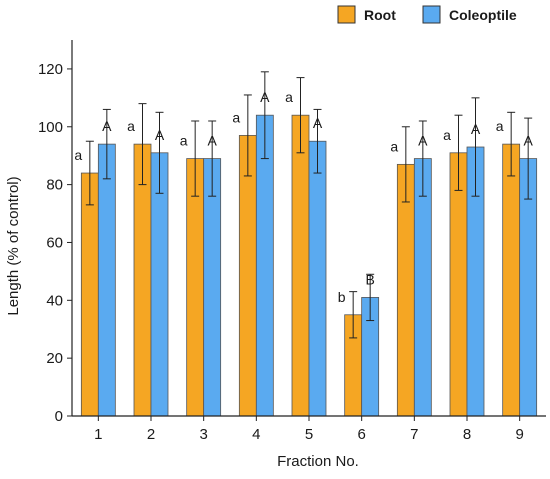  I want to click on significance-label-coleoptile-6: B, so click(369, 279).